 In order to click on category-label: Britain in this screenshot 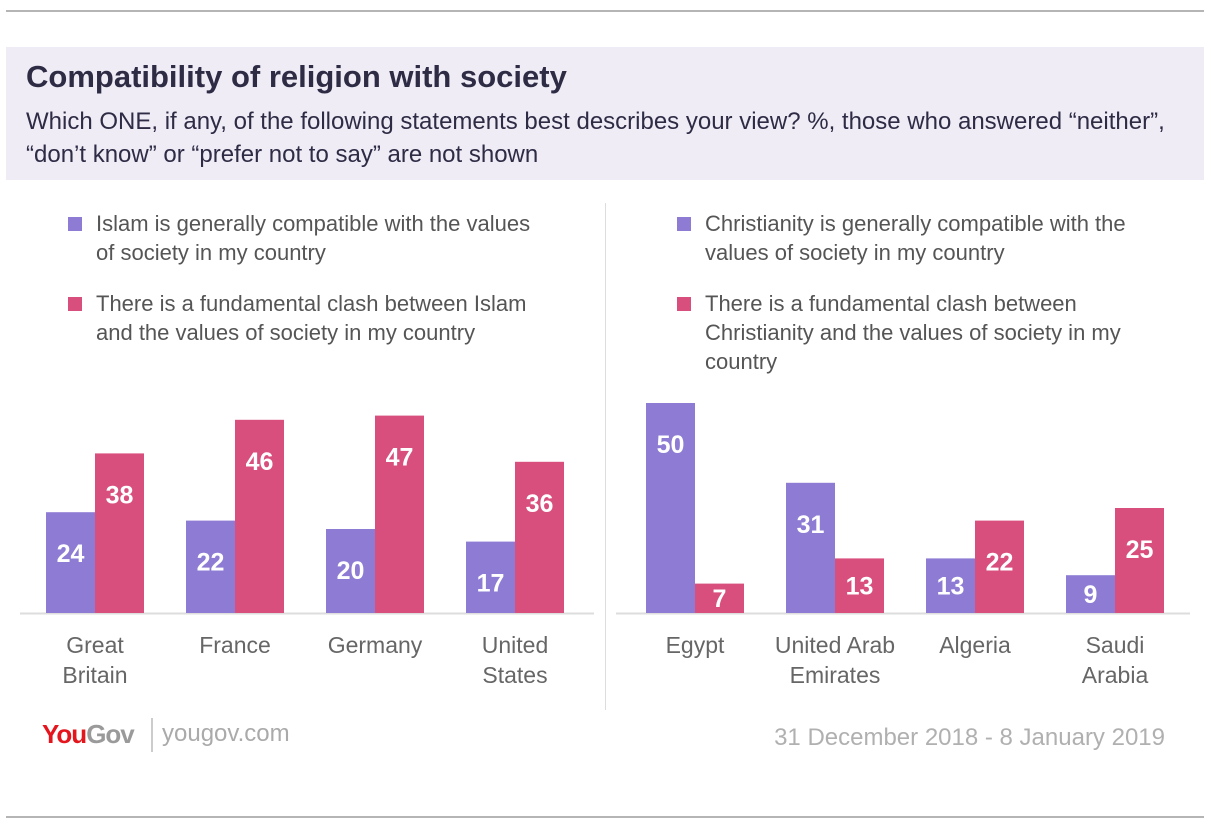, I will do `click(94, 675)`.